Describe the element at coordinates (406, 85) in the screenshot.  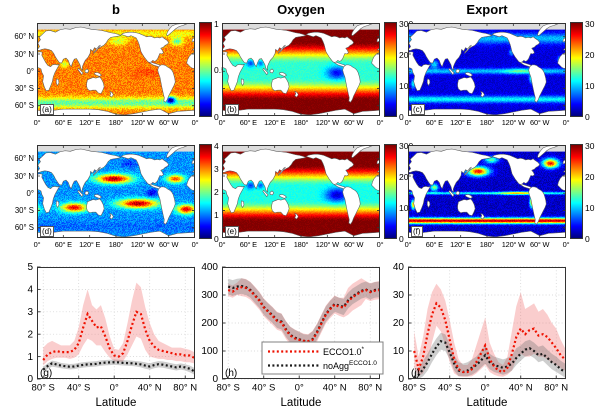
I see `colorbar-tick-label: 100` at that location.